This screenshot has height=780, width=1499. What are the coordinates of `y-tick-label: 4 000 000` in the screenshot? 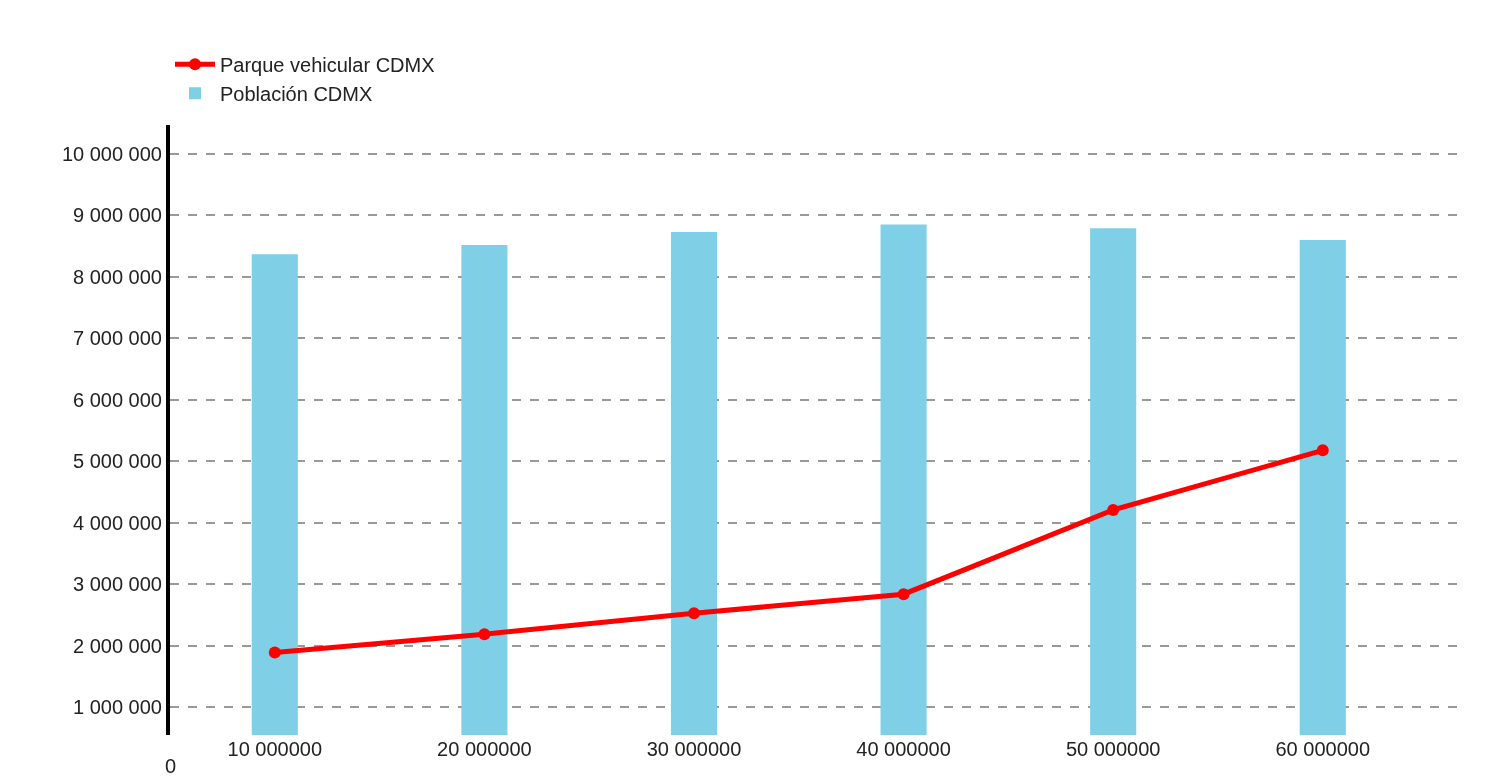 It's located at (117, 522).